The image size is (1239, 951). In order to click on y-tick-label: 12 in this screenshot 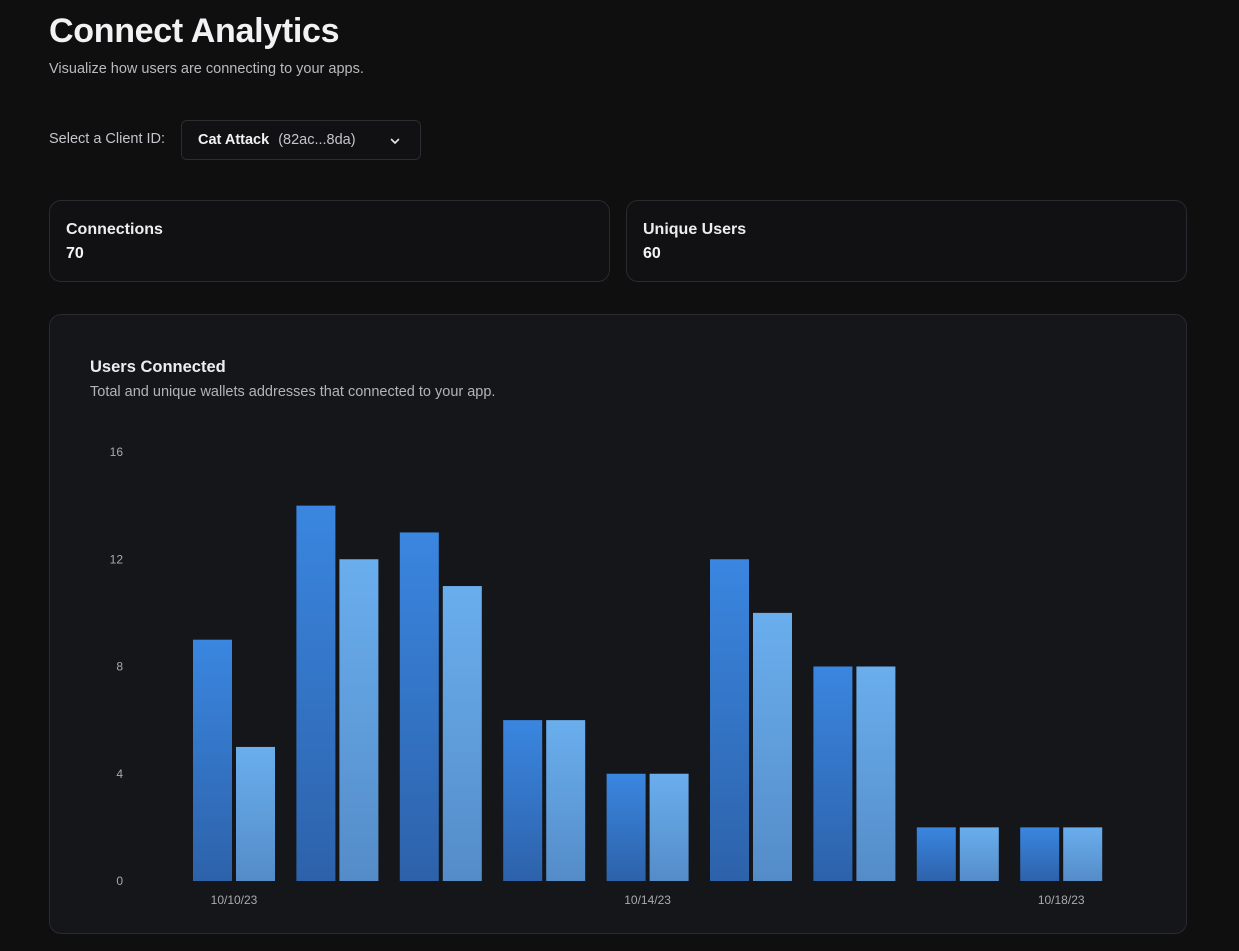, I will do `click(117, 559)`.